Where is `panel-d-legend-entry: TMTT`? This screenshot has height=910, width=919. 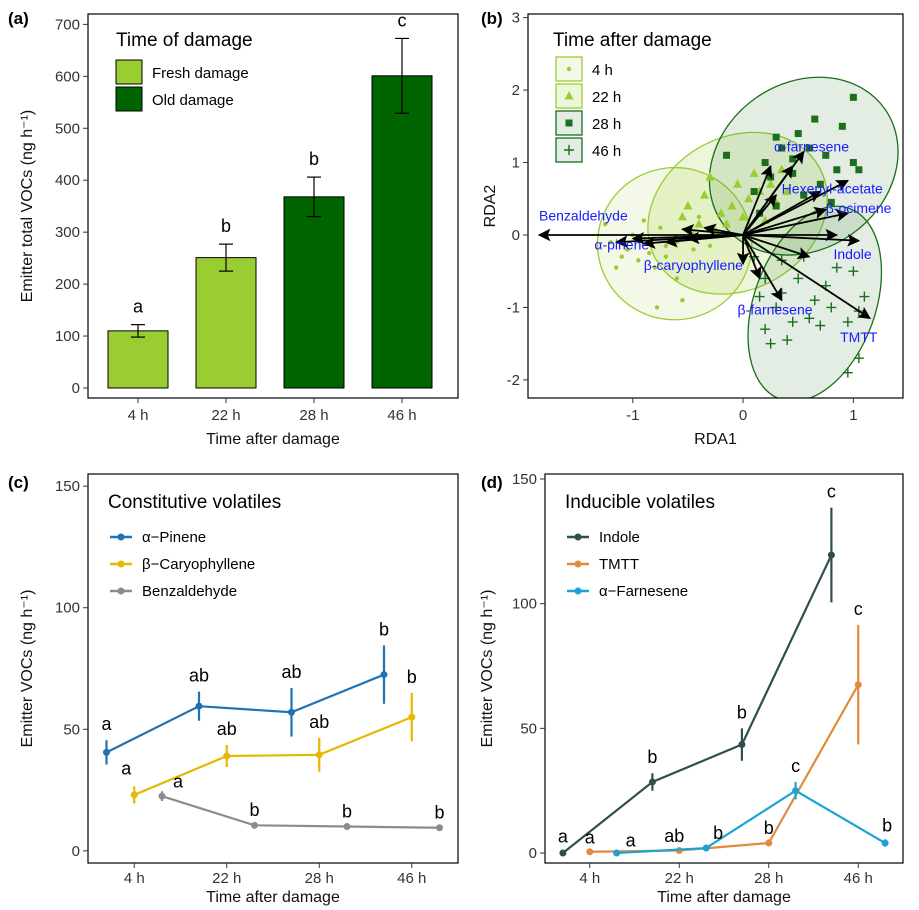 panel-d-legend-entry: TMTT is located at coordinates (619, 564).